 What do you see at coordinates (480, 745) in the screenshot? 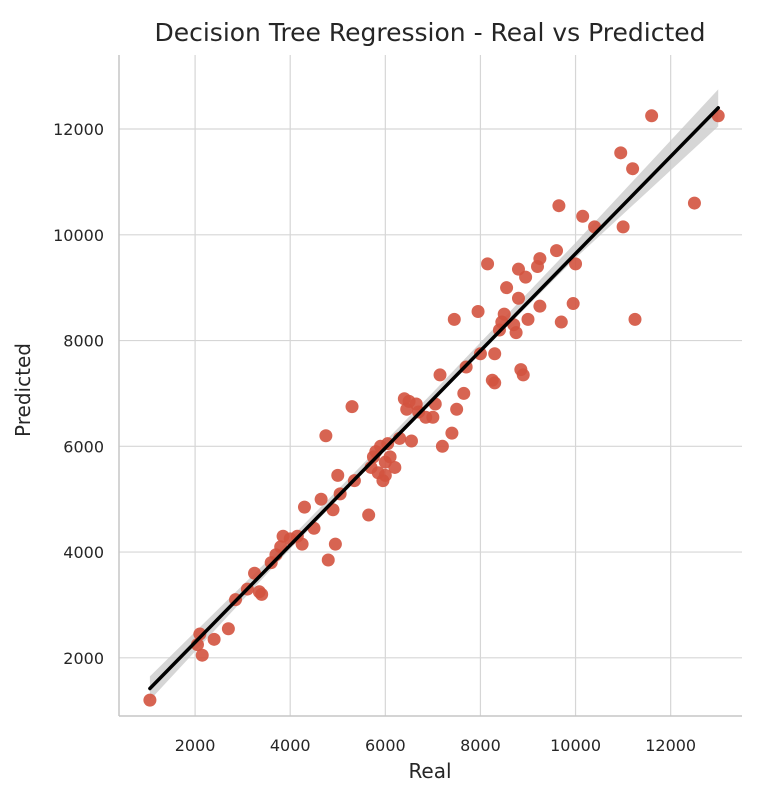
I see `x-tick-label: 8000` at bounding box center [480, 745].